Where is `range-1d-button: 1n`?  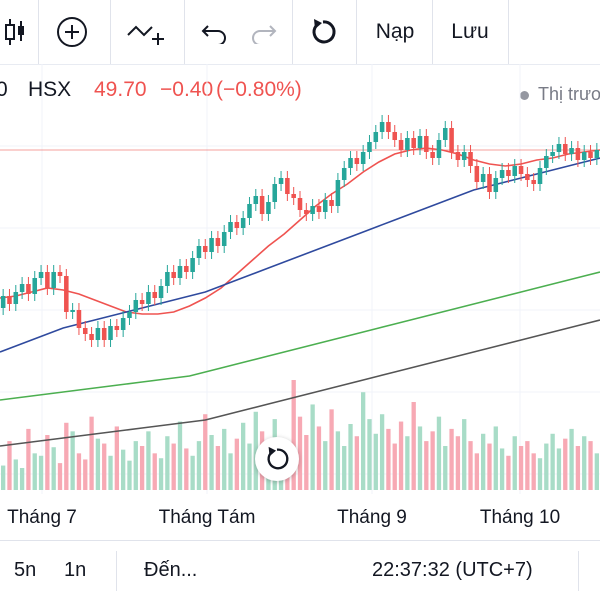
range-1d-button: 1n is located at coordinates (75, 570).